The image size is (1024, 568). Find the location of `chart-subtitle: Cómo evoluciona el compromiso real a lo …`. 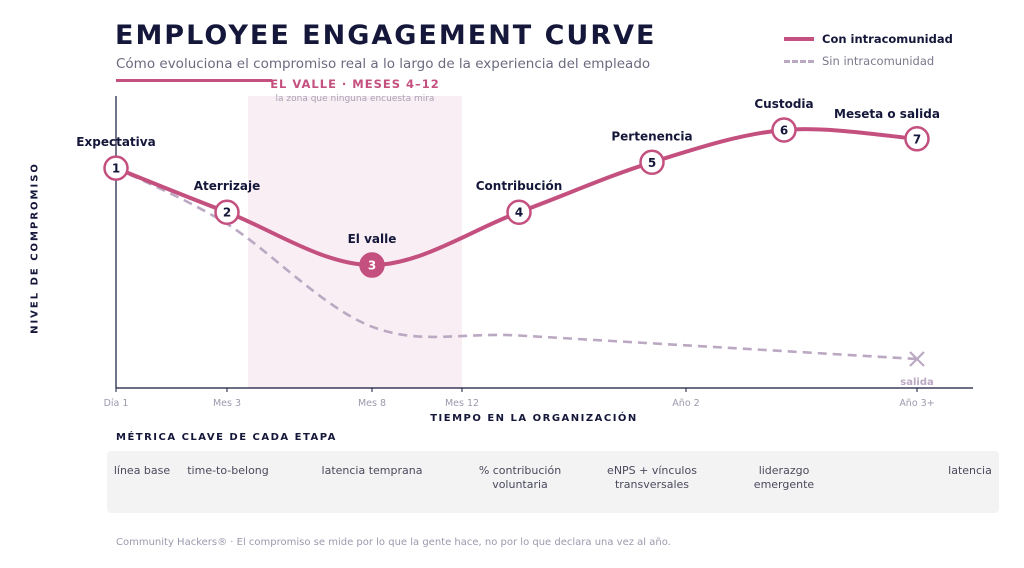

chart-subtitle: Cómo evoluciona el compromiso real a lo … is located at coordinates (383, 64).